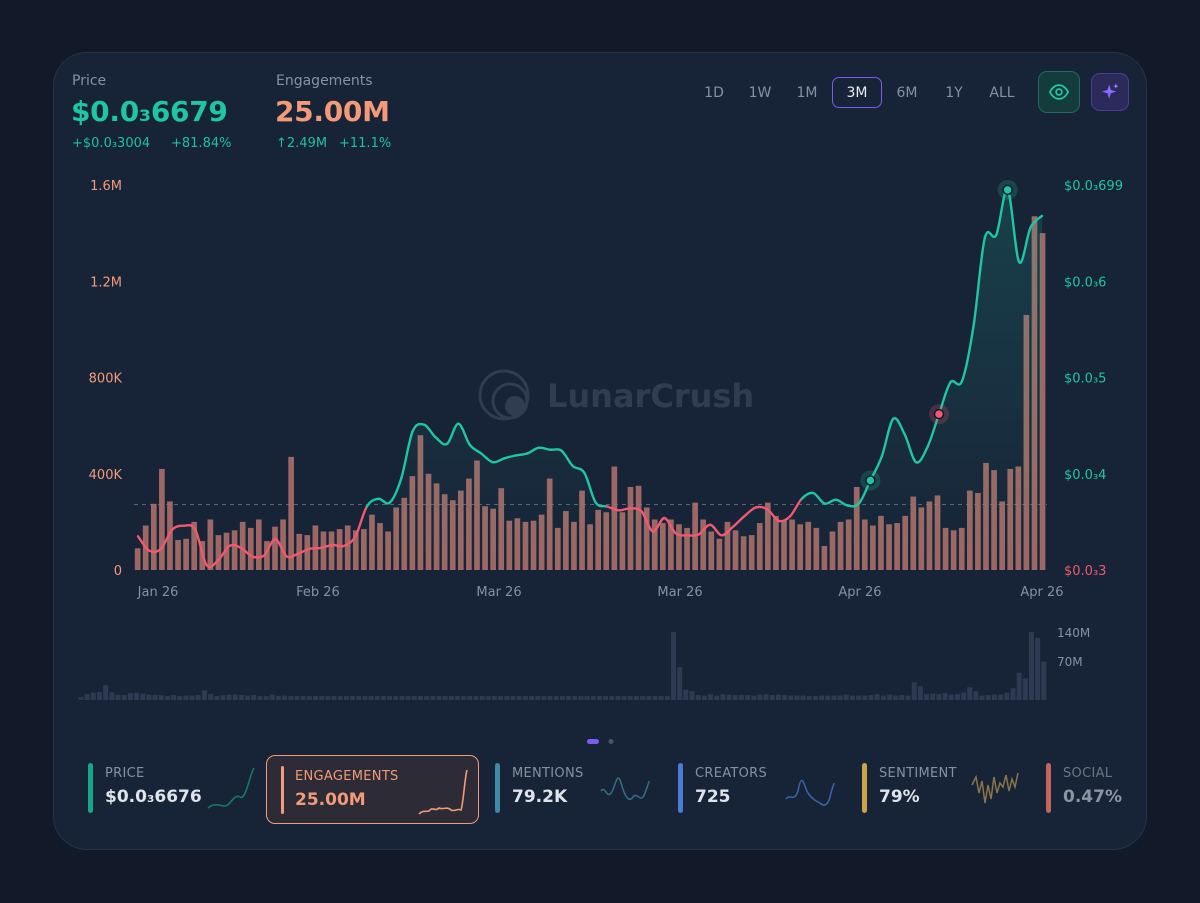  I want to click on right-axis-tick: $0.0₃6, so click(1085, 282).